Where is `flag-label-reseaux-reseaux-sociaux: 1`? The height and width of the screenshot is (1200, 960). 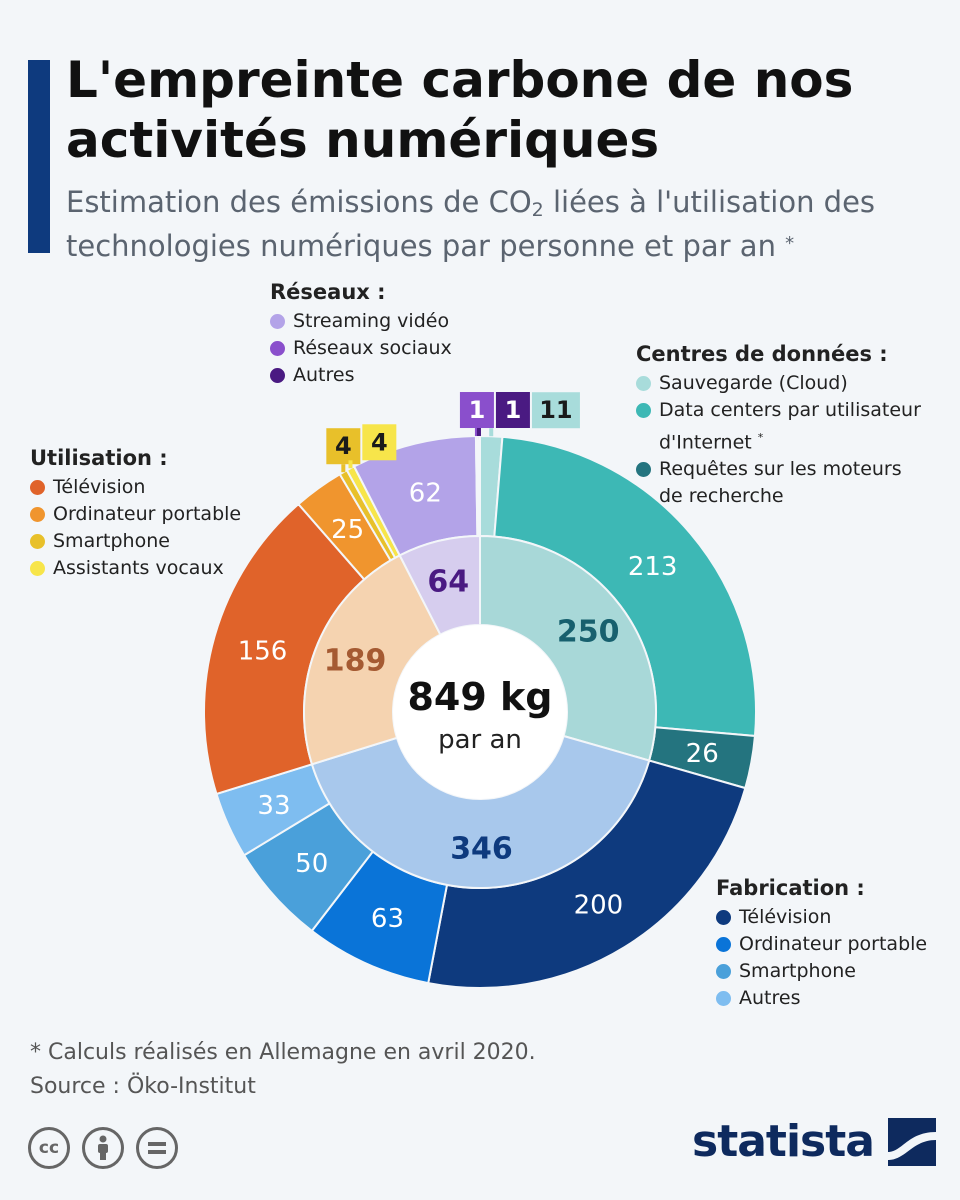 flag-label-reseaux-reseaux-sociaux: 1 is located at coordinates (476, 414).